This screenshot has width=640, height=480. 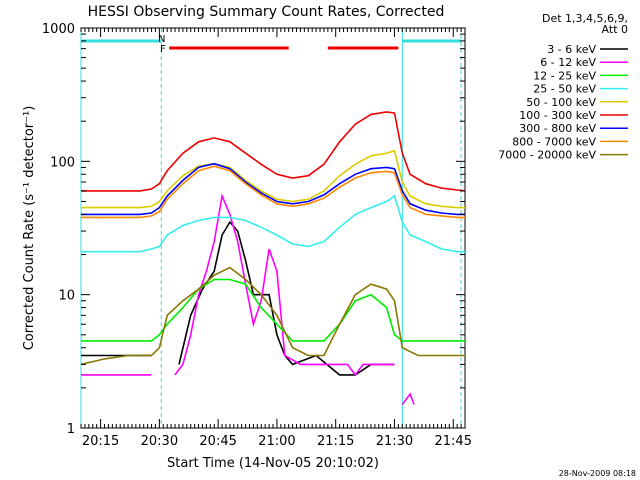 What do you see at coordinates (335, 441) in the screenshot?
I see `x-tick-label: 21:15` at bounding box center [335, 441].